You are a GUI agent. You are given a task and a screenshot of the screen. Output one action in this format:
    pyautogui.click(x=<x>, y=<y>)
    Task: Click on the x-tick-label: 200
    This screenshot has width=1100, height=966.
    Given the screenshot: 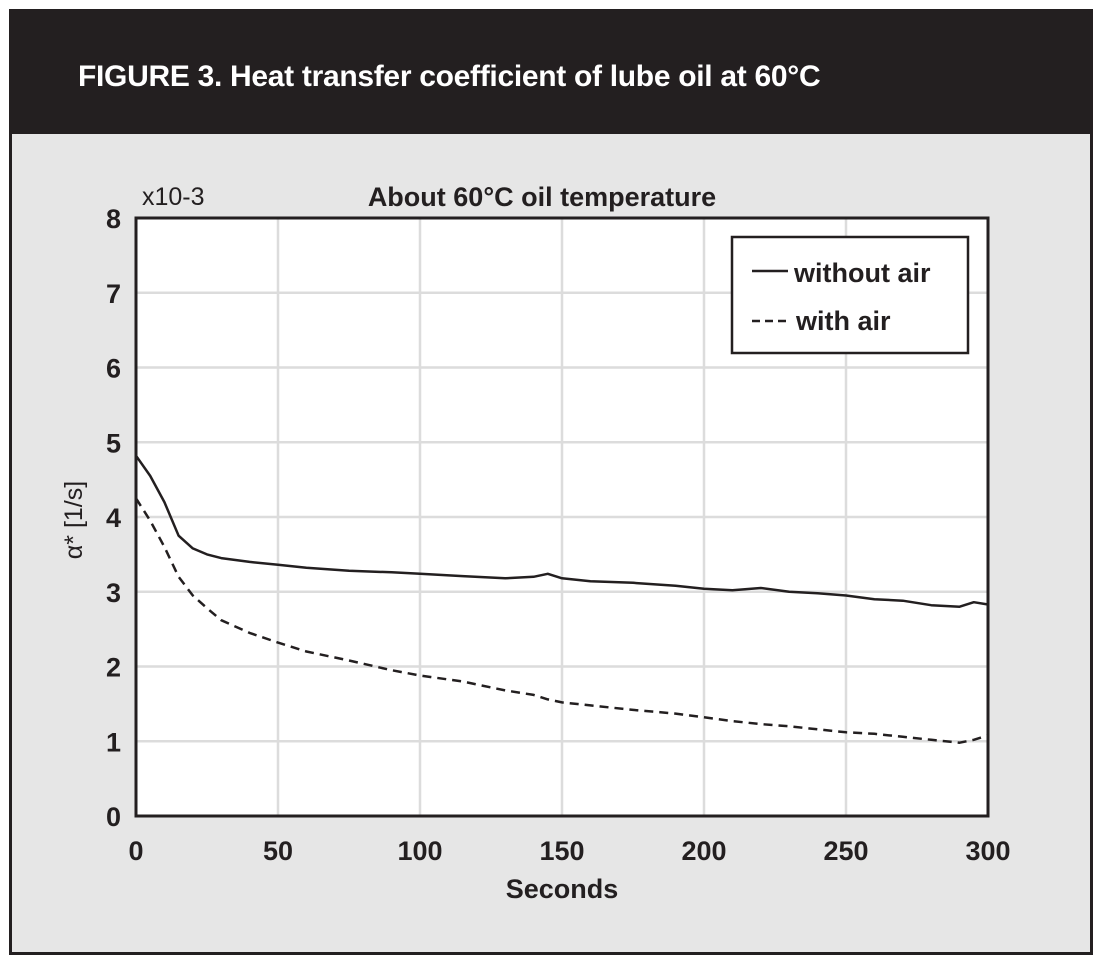 What is the action you would take?
    pyautogui.click(x=703, y=851)
    